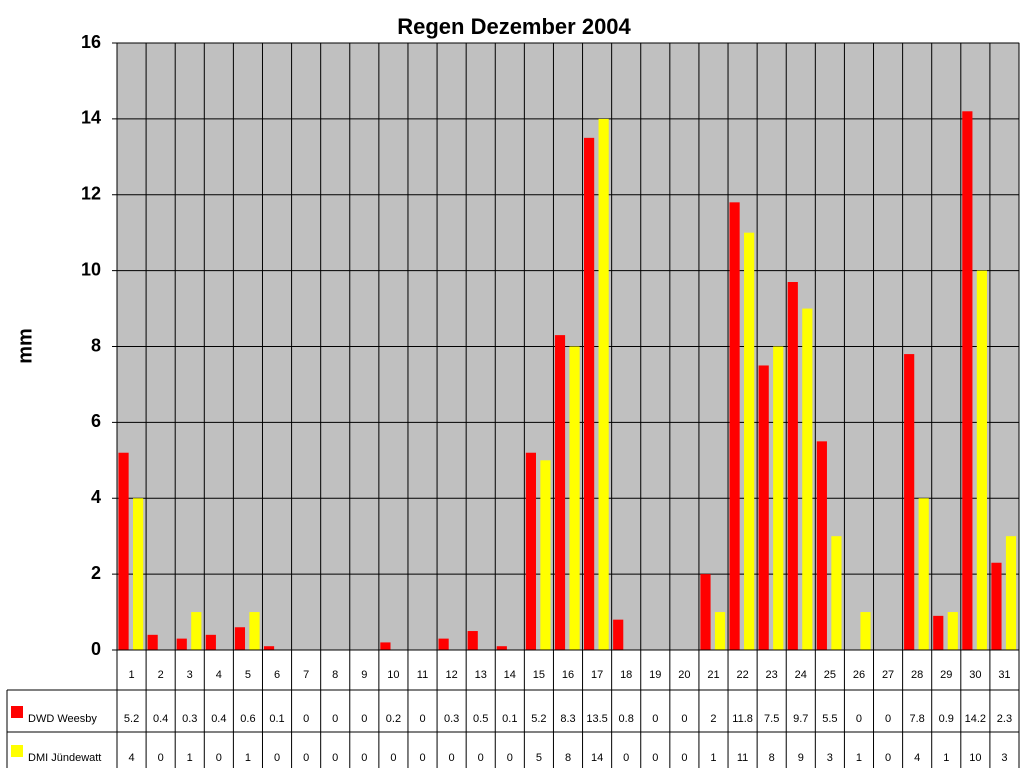  I want to click on x-tick-label: 8, so click(335, 675).